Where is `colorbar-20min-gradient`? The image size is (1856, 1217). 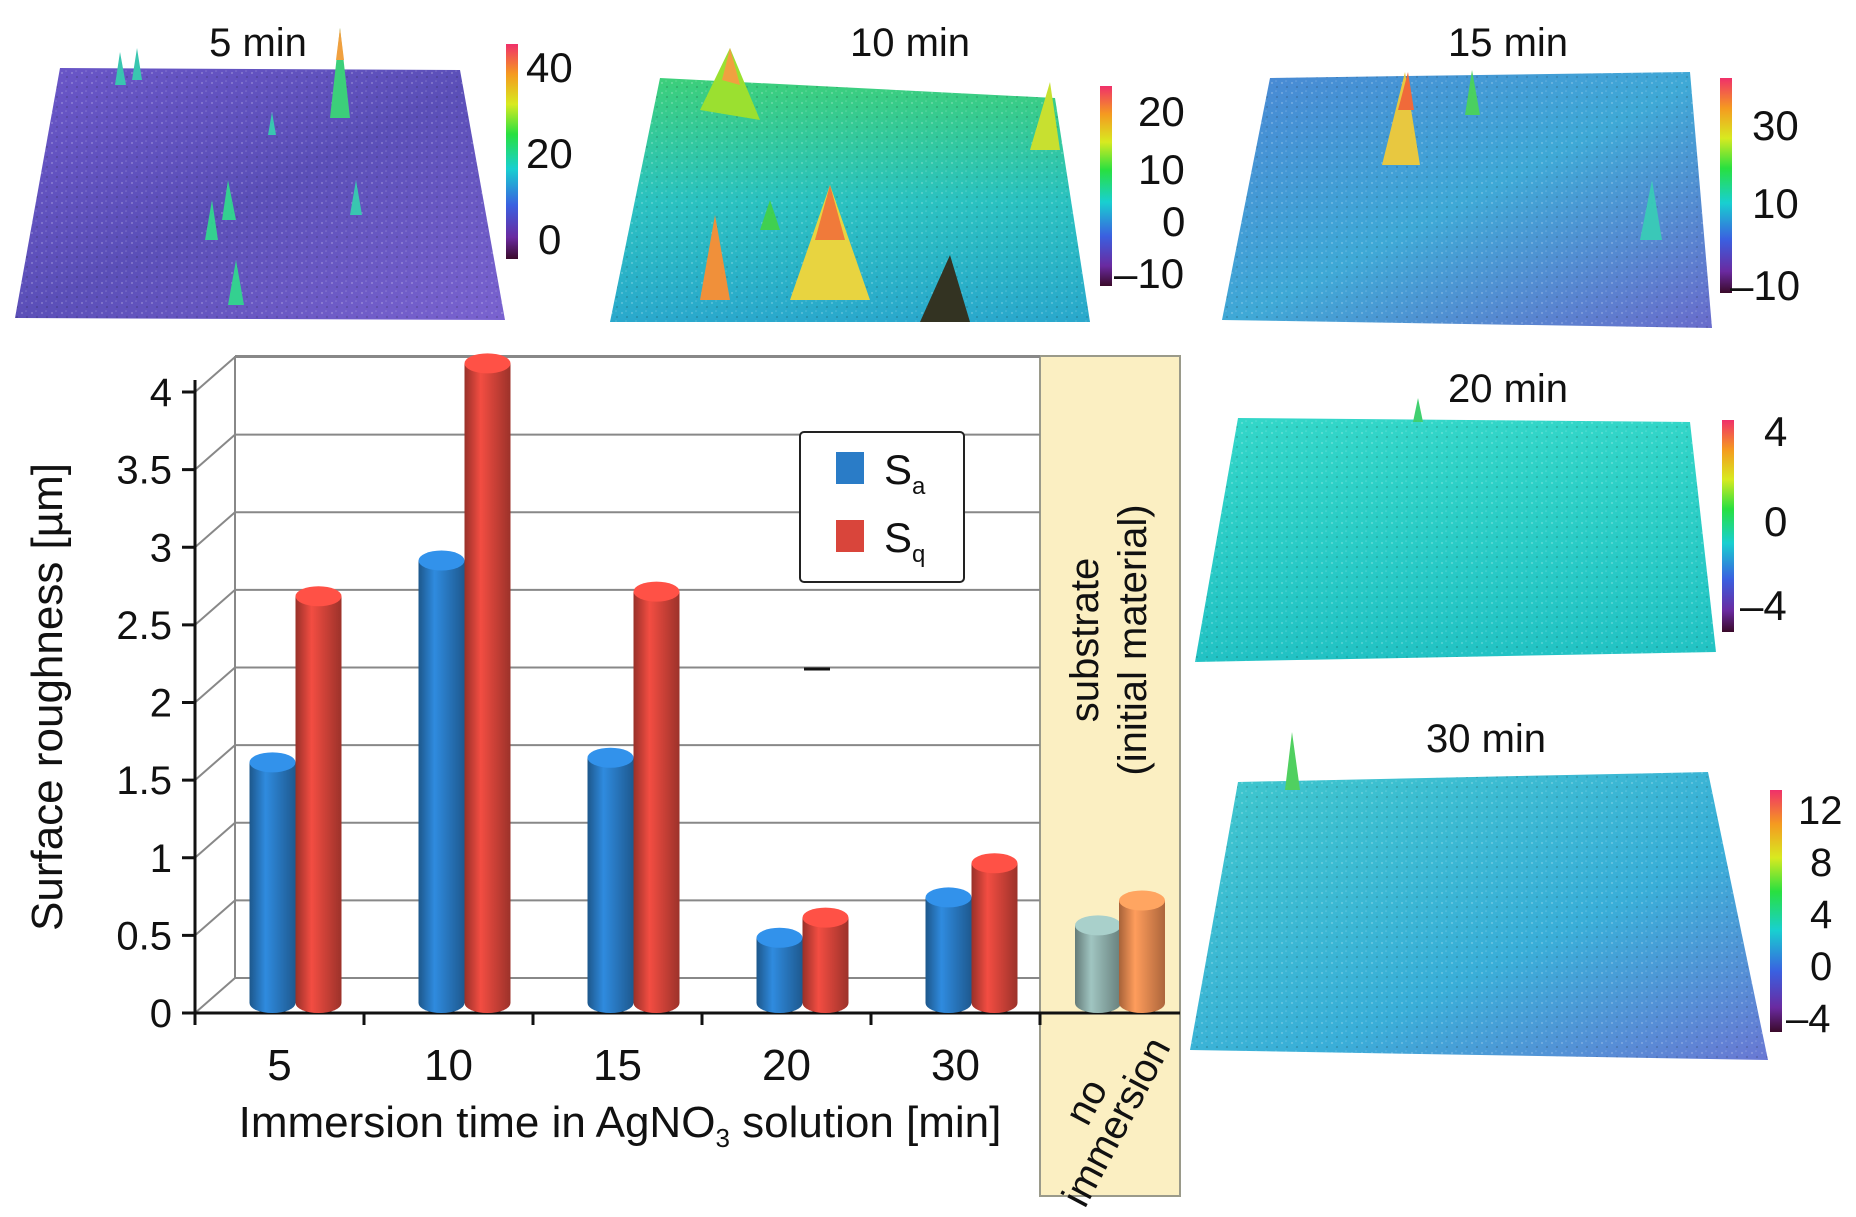 colorbar-20min-gradient is located at coordinates (1728, 526).